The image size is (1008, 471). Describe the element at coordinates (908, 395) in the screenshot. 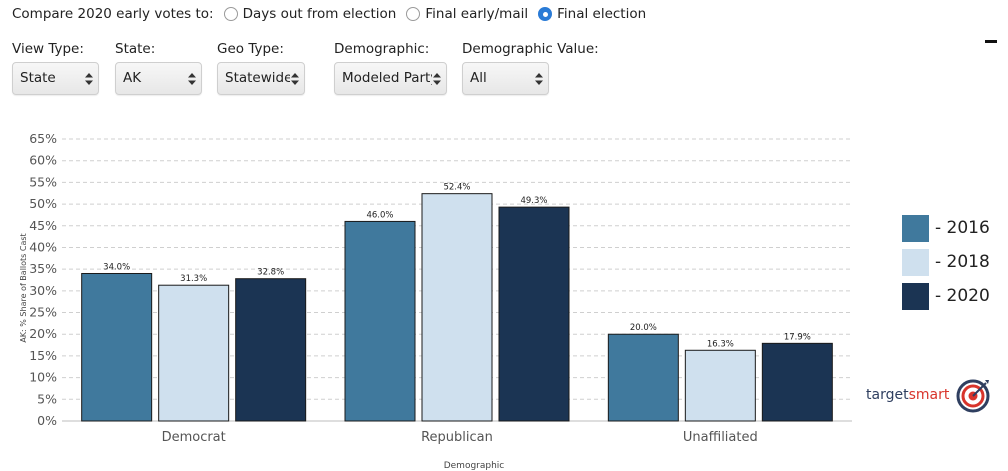

I see `brand-text: targetsmart` at that location.